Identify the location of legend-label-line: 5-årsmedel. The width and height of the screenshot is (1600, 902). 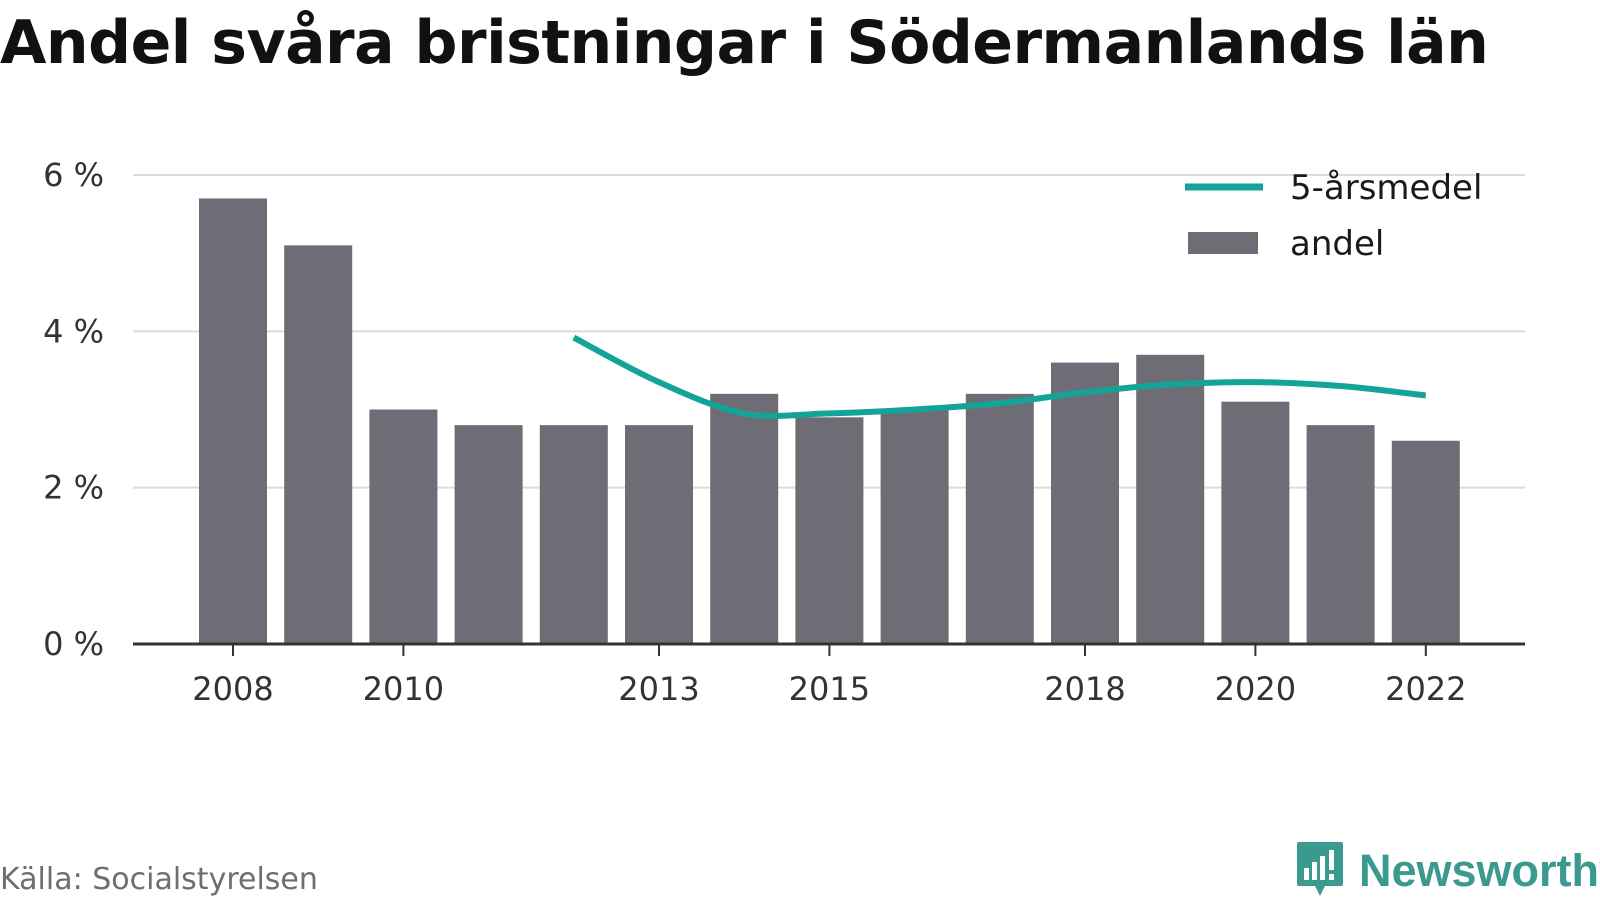
(1386, 188).